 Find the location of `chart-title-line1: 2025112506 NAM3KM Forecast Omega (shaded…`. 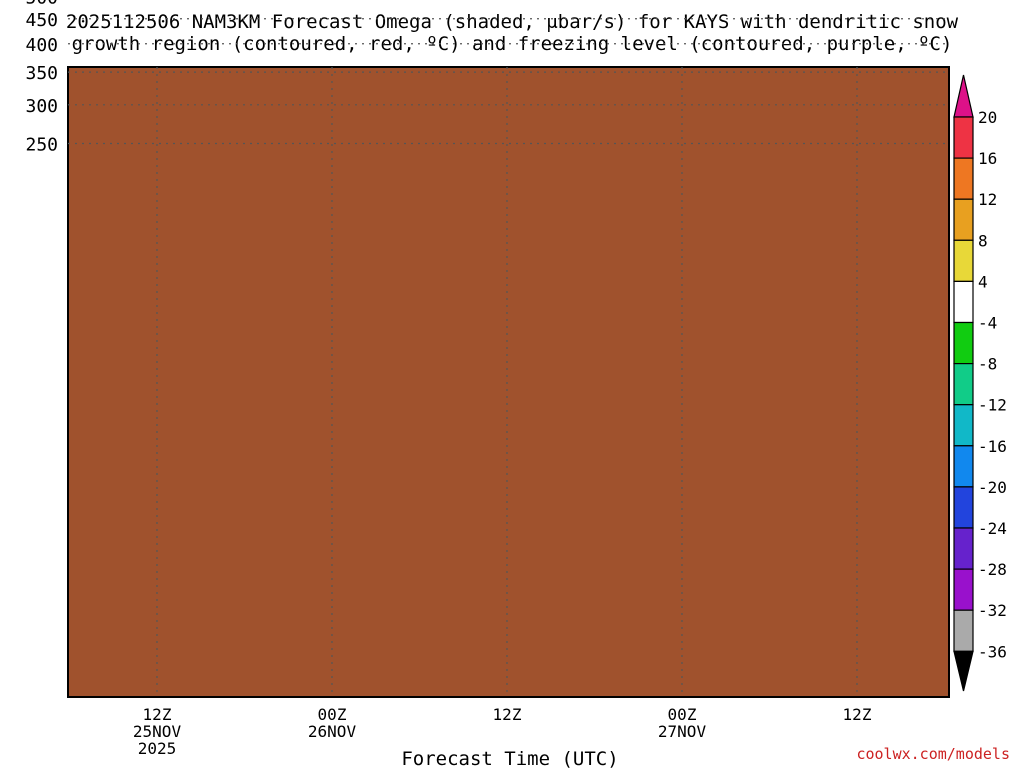

chart-title-line1: 2025112506 NAM3KM Forecast Omega (shaded… is located at coordinates (512, 22).